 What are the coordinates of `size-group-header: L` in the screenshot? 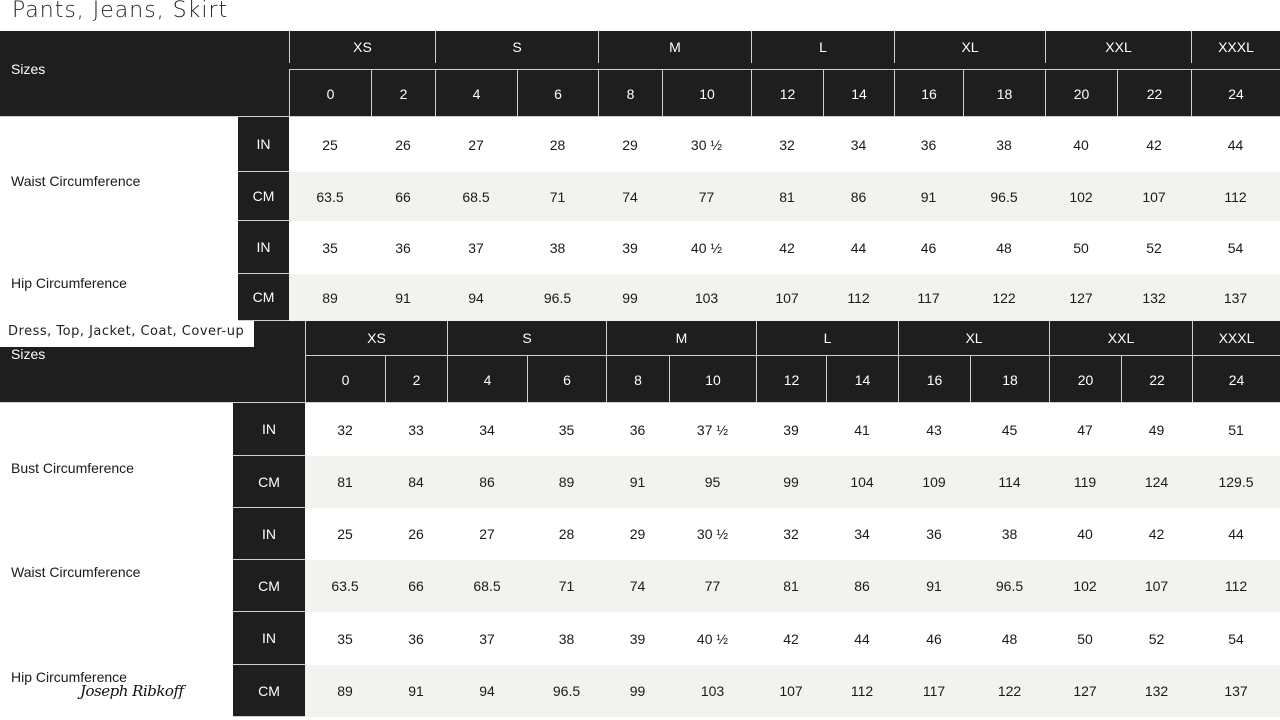 It's located at (827, 338).